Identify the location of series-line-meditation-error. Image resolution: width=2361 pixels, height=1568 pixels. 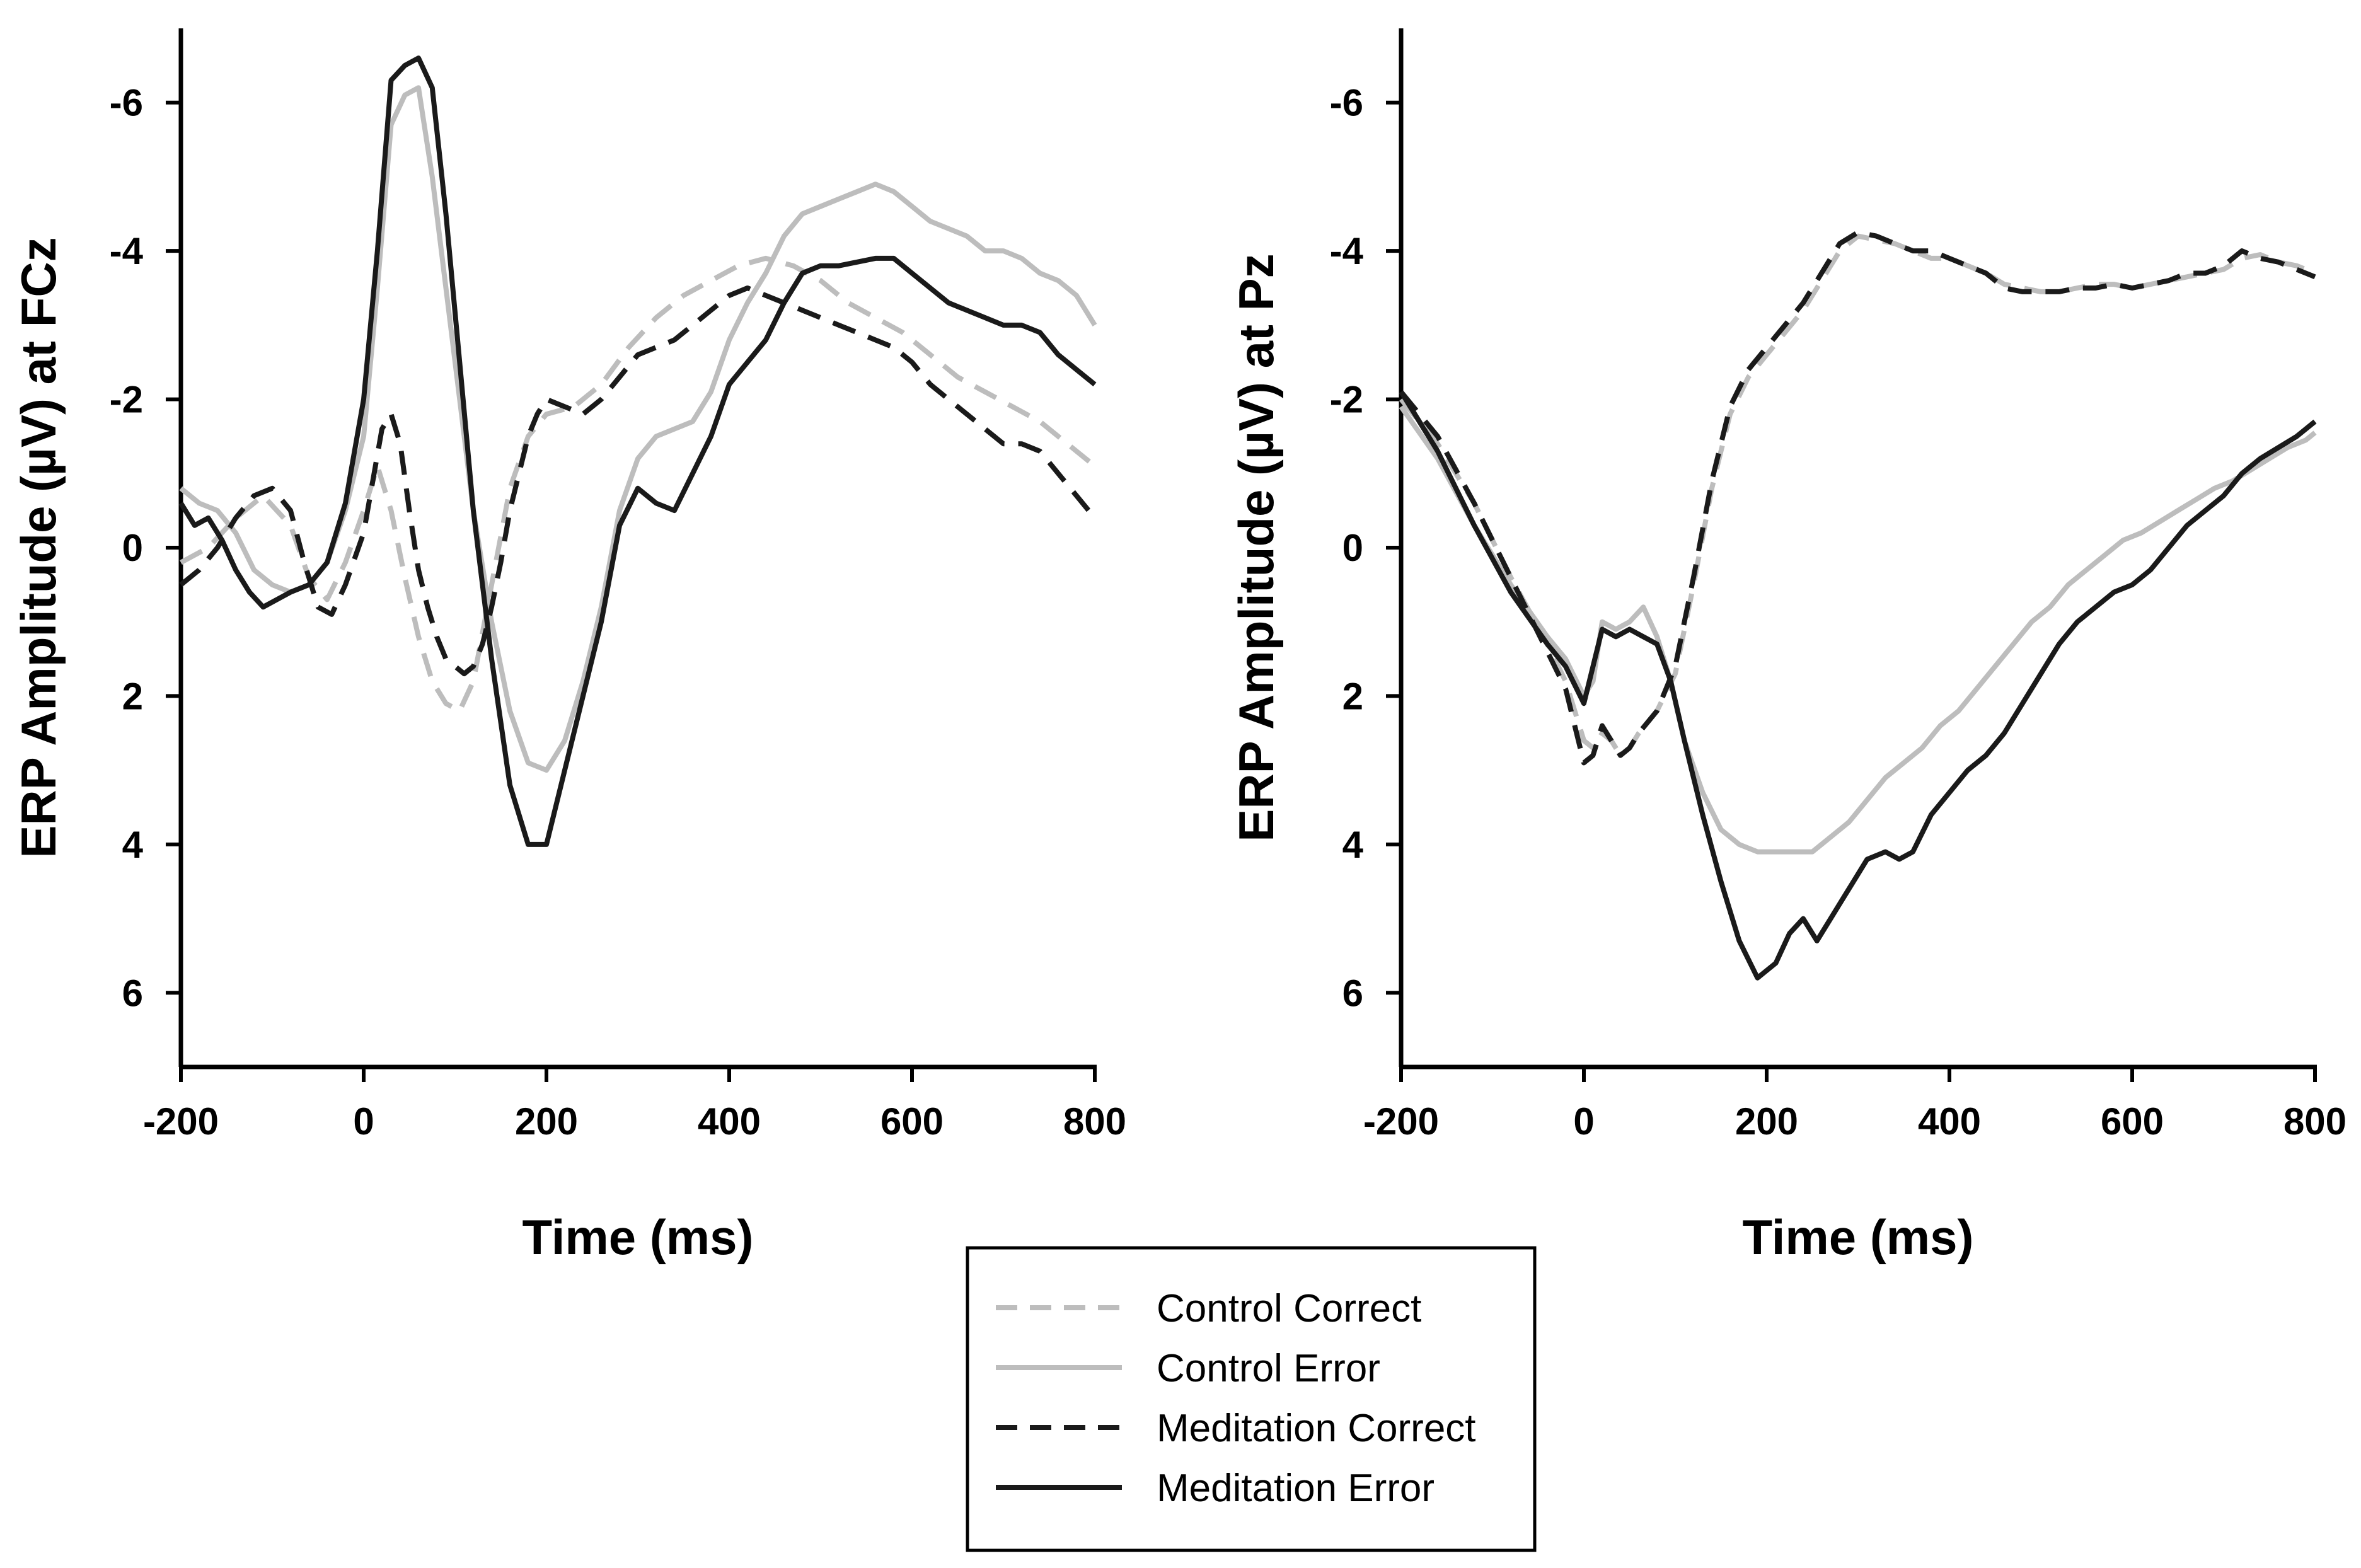
(1858, 685).